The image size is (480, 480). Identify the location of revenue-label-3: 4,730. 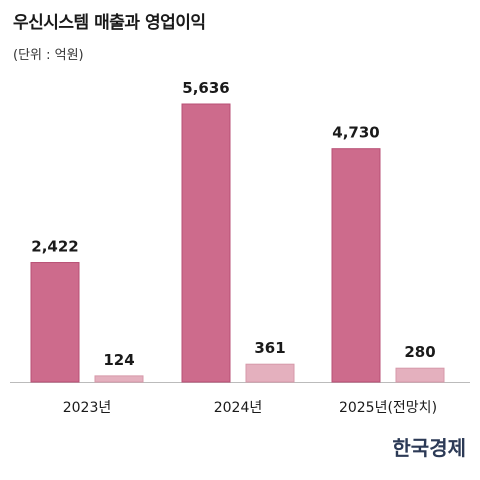
(355, 133).